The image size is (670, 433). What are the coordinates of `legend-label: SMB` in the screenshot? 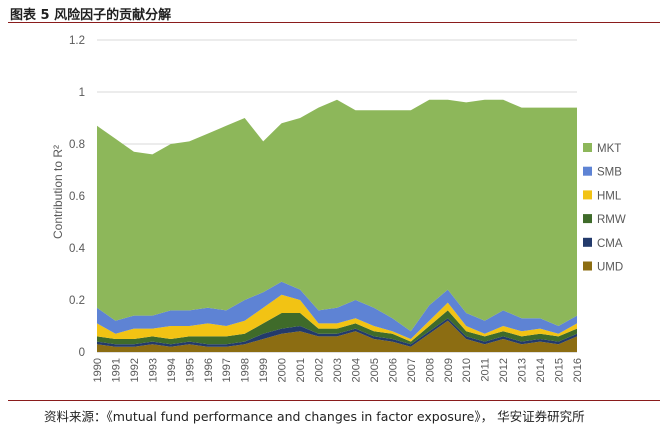 It's located at (609, 173).